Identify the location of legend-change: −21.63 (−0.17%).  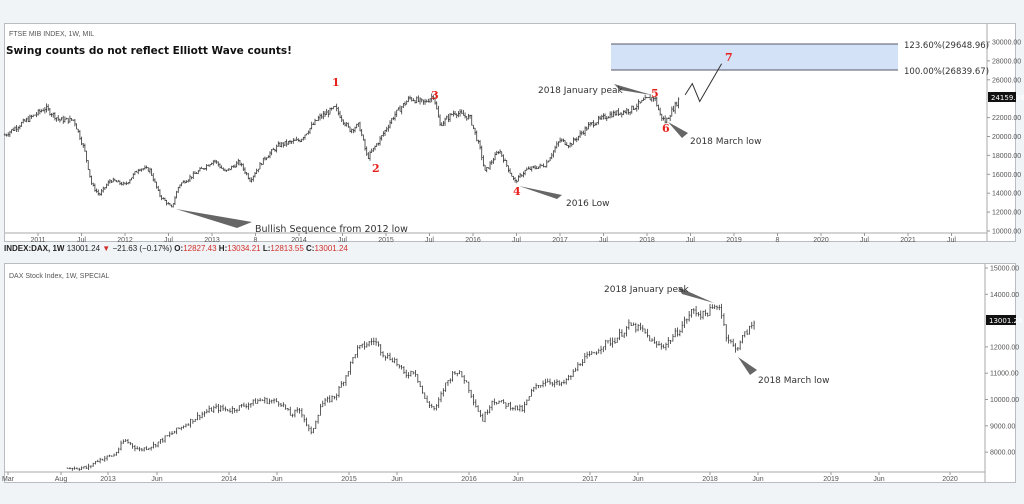
(142, 248).